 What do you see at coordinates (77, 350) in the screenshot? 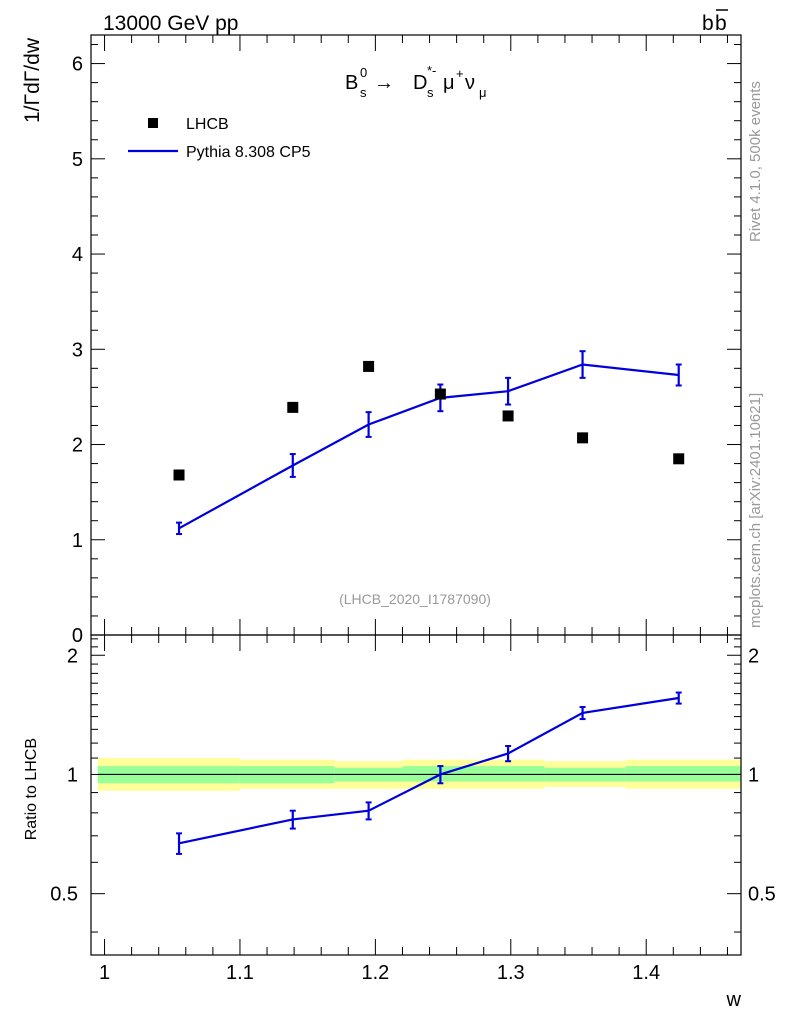
I see `main-y-tick-label: 3` at bounding box center [77, 350].